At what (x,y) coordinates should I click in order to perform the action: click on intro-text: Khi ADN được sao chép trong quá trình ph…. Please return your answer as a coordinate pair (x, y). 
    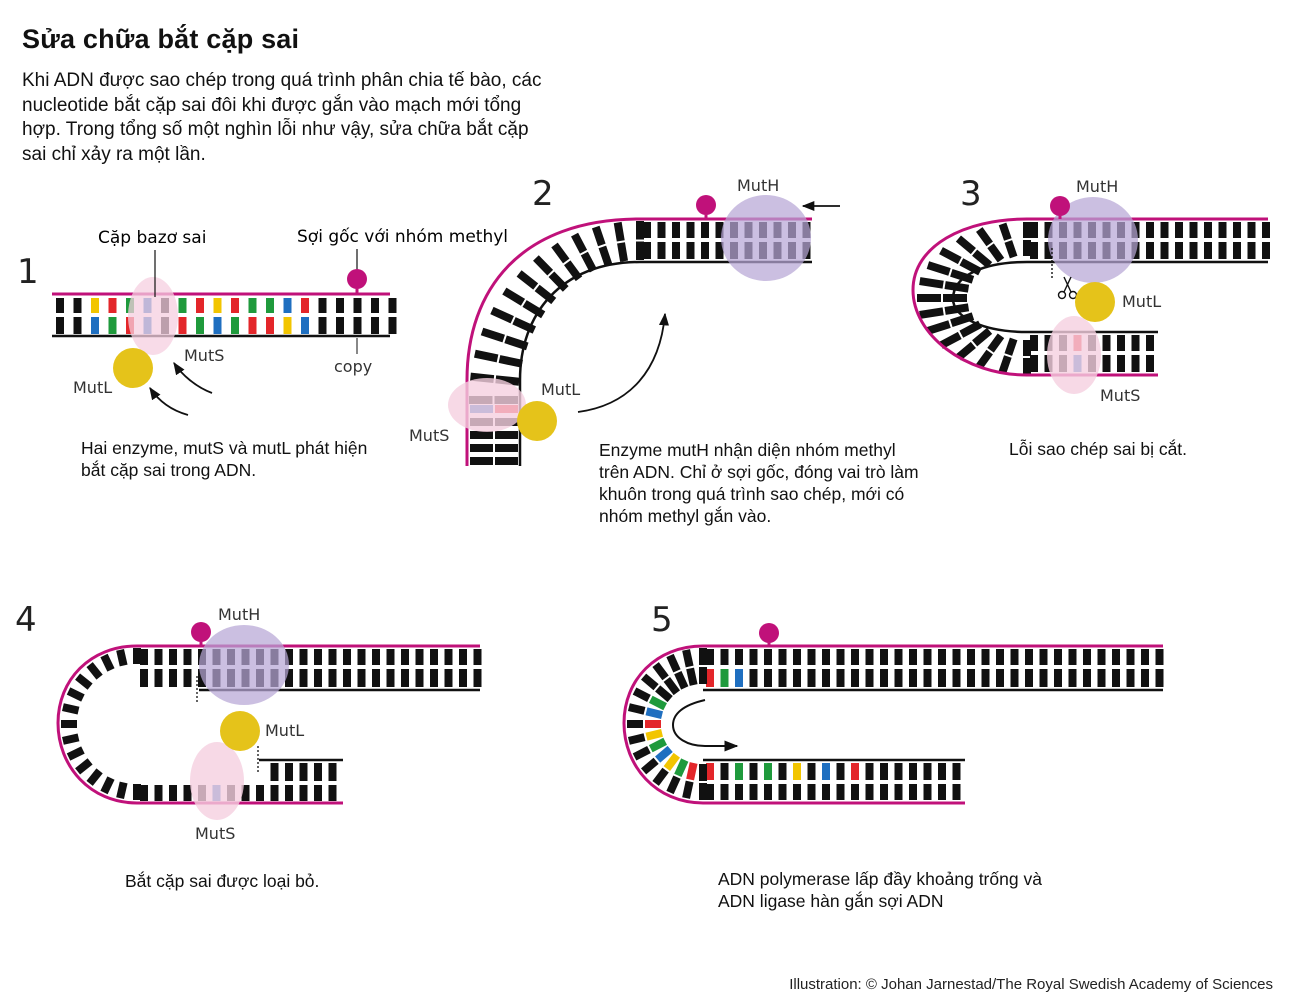
    Looking at the image, I should click on (282, 117).